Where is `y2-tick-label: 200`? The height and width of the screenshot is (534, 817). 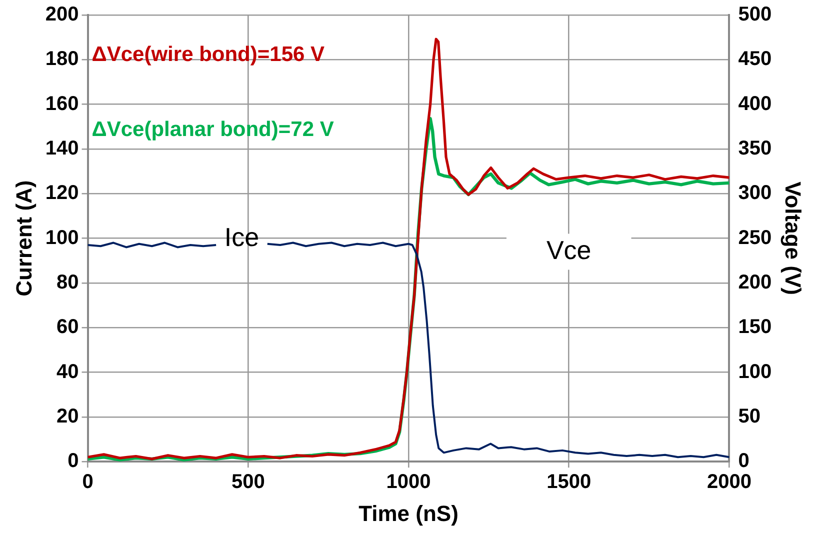 y2-tick-label: 200 is located at coordinates (755, 282).